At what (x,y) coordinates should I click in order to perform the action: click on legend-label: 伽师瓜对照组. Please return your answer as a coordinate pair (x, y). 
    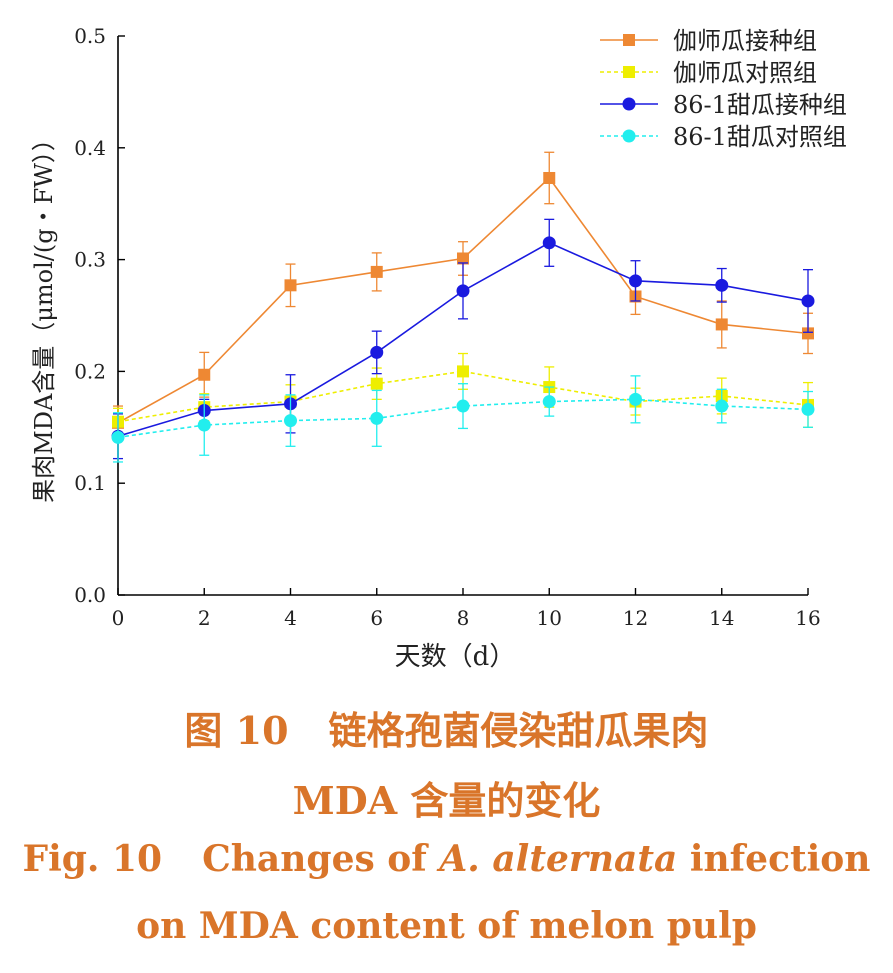
    Looking at the image, I should click on (745, 73).